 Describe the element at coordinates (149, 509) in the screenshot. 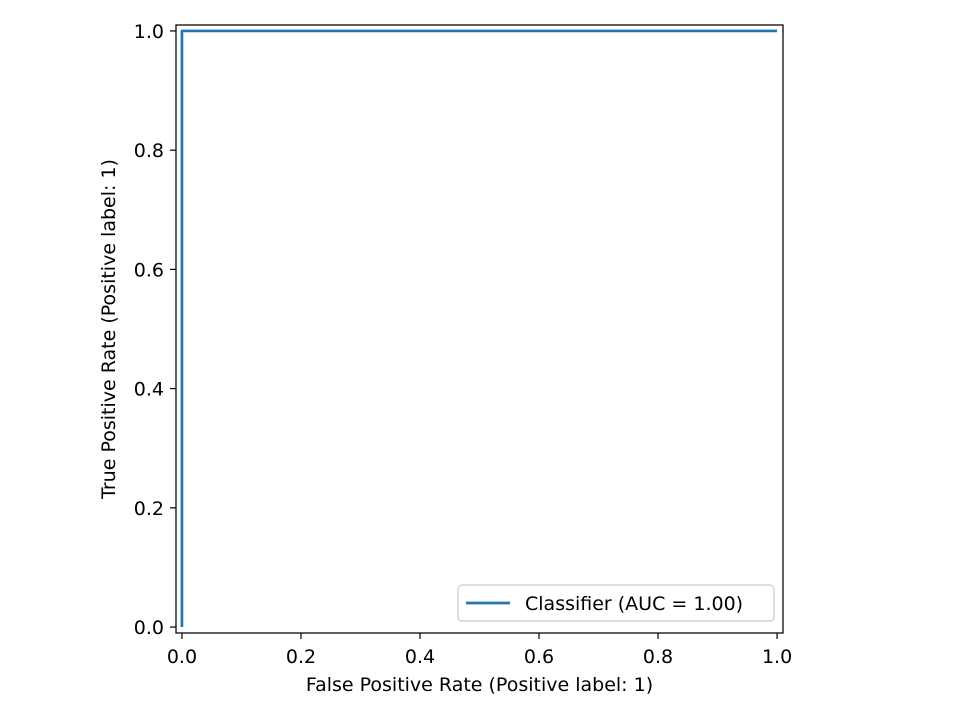

I see `y-tick-label: 0.2` at that location.